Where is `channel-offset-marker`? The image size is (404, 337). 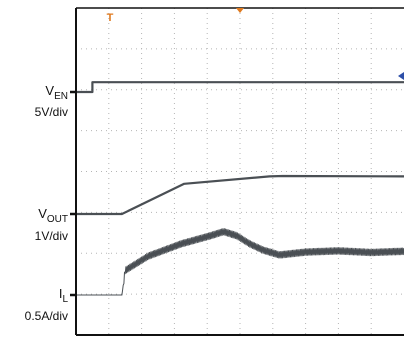
channel-offset-marker is located at coordinates (401, 76).